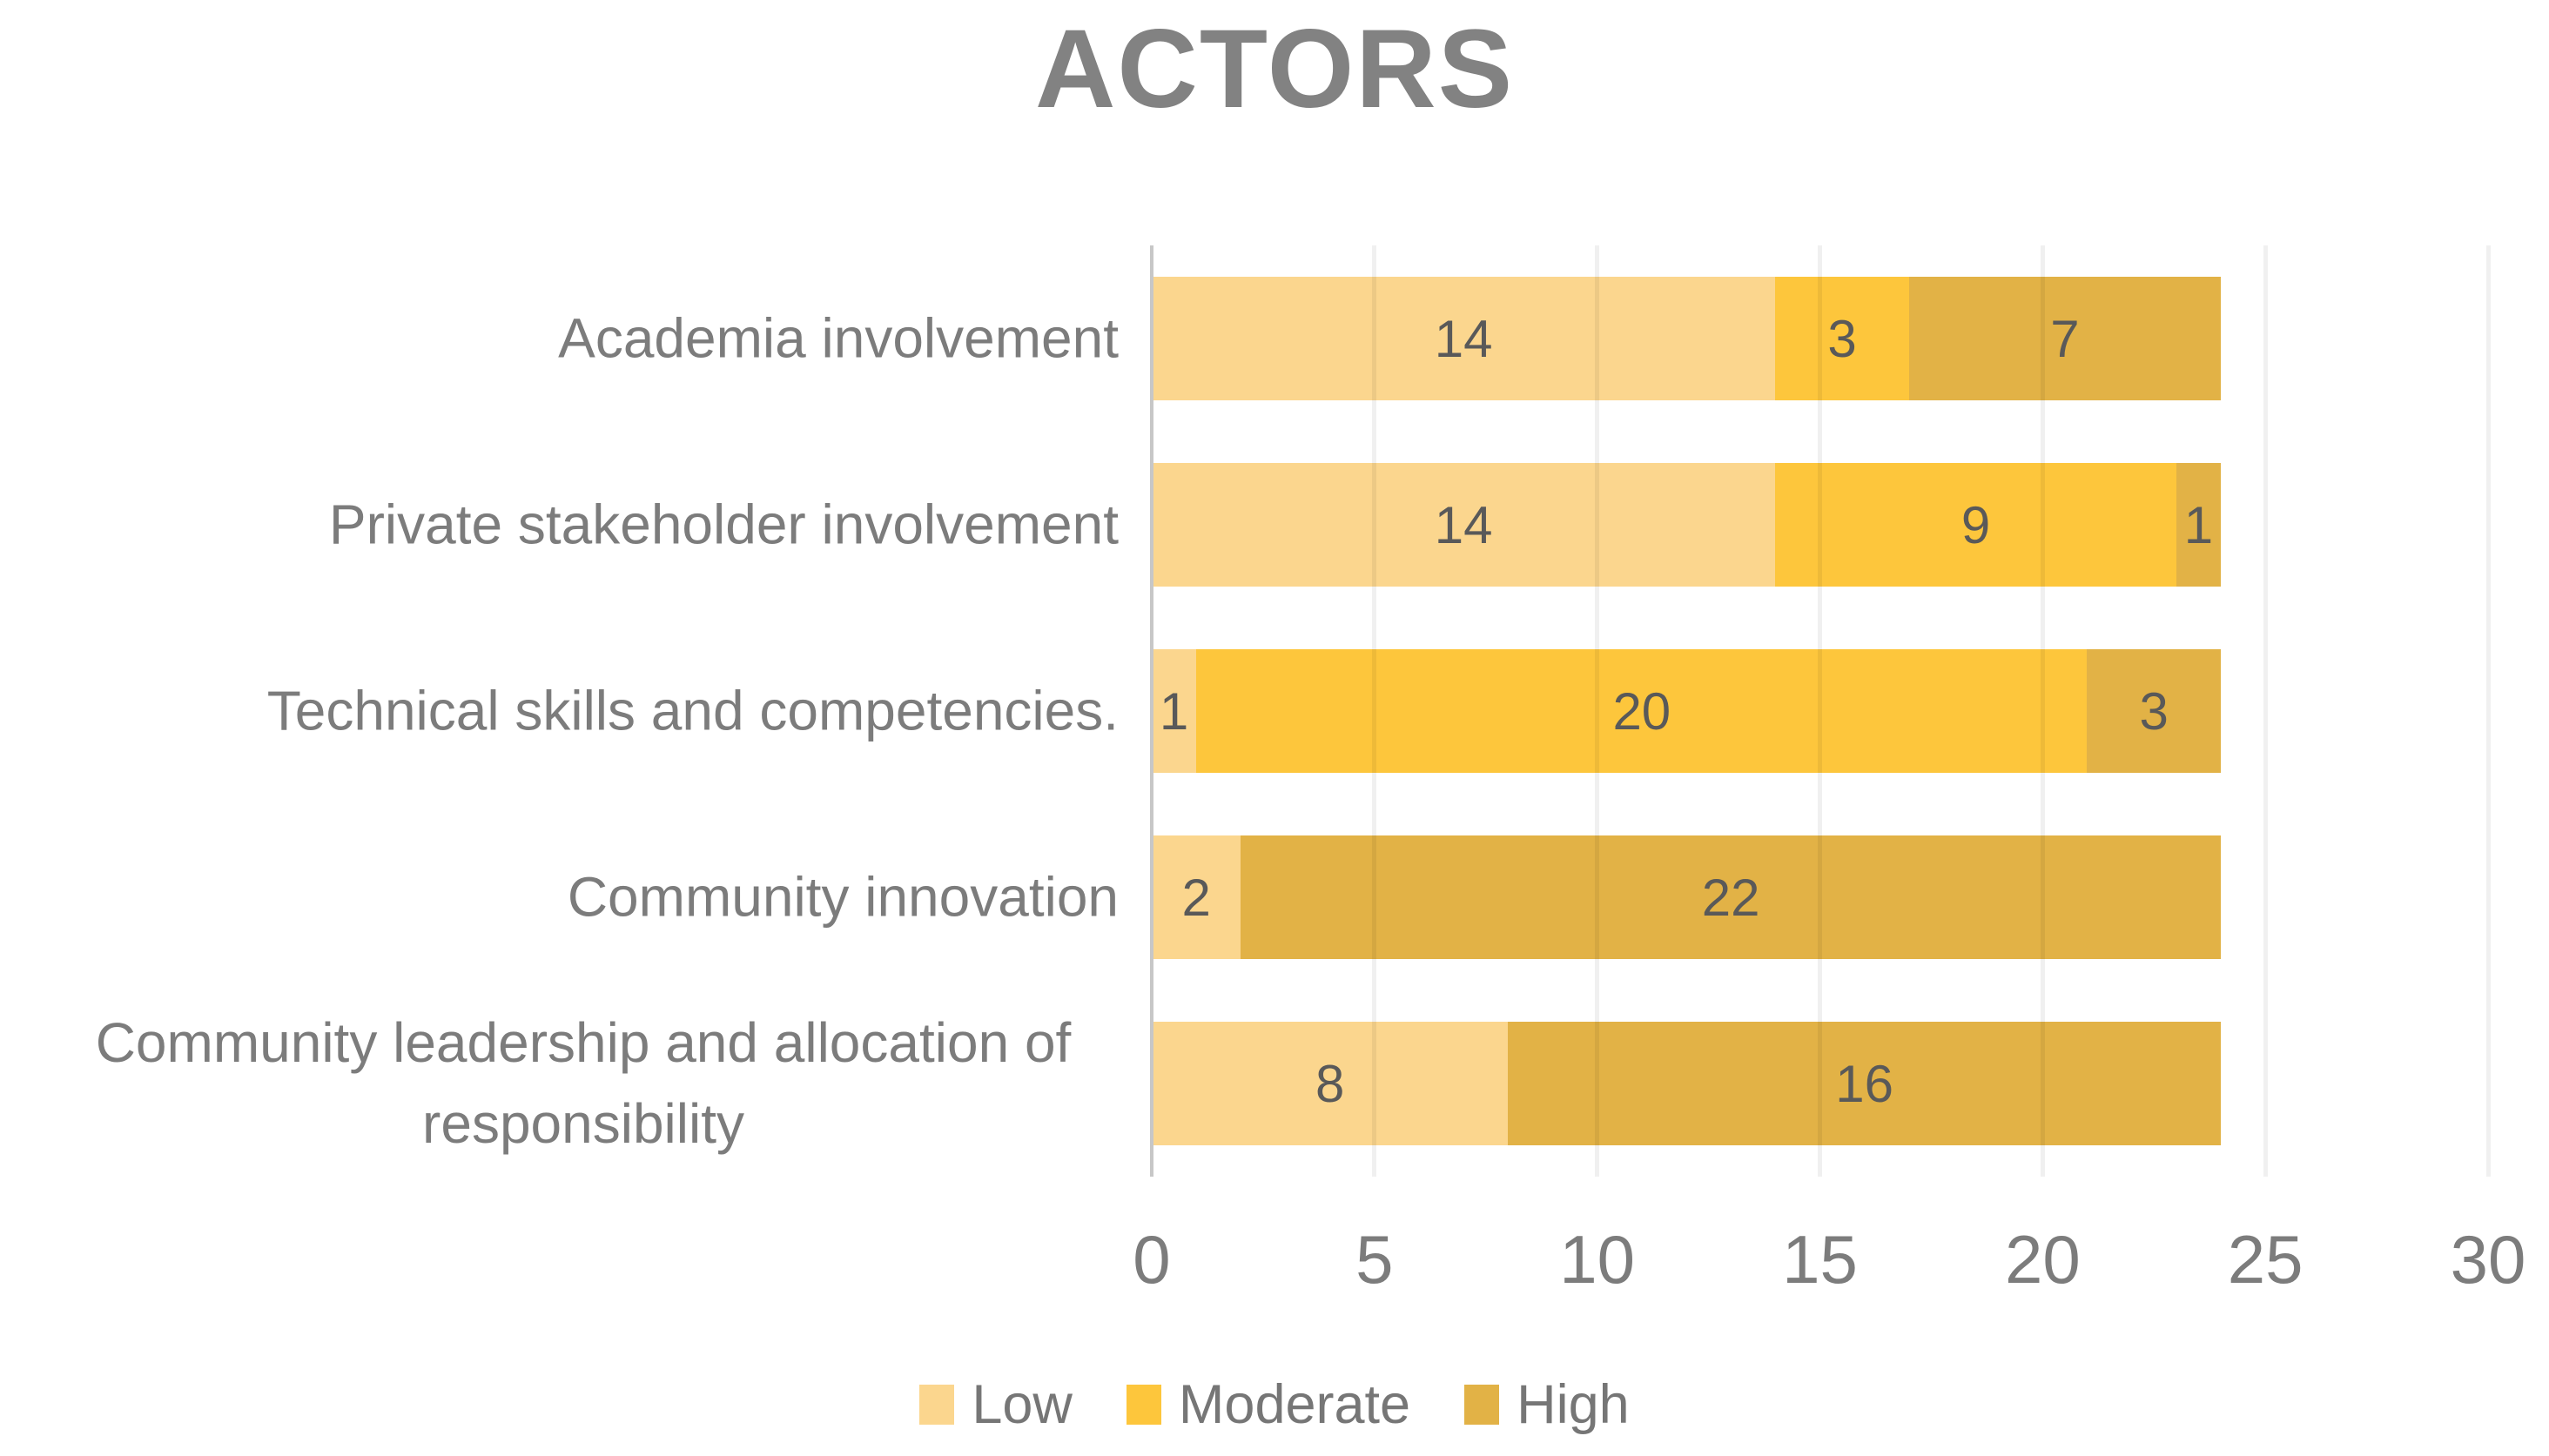  I want to click on x-axis-tick-label: 10, so click(1597, 1259).